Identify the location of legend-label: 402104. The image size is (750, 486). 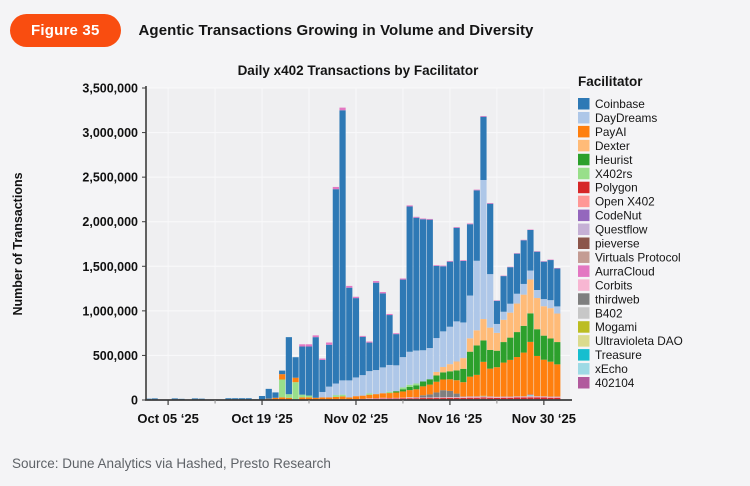
(615, 383).